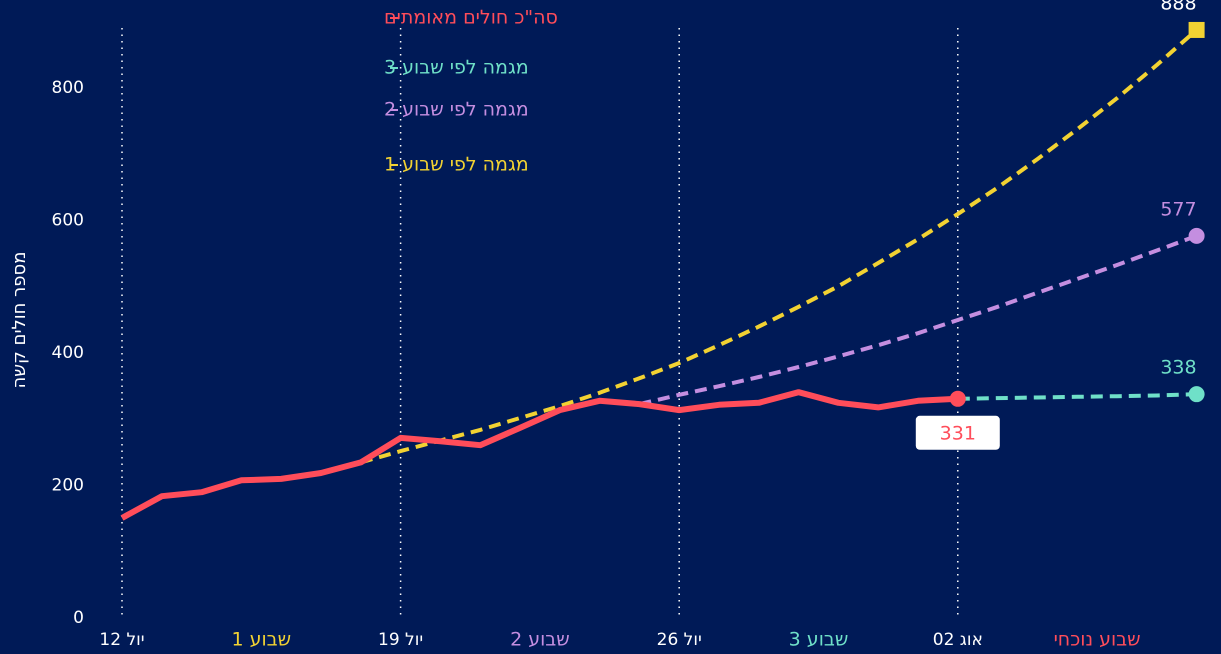 The height and width of the screenshot is (654, 1221). What do you see at coordinates (679, 640) in the screenshot?
I see `x-tick-label: יול 26` at bounding box center [679, 640].